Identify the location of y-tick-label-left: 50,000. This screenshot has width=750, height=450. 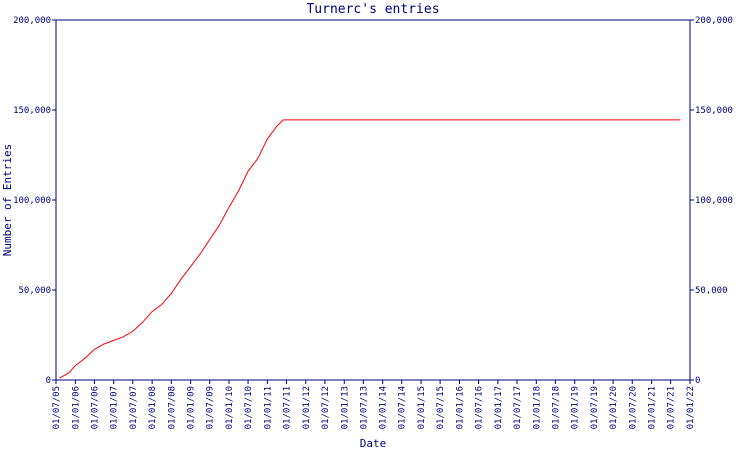
(34, 291).